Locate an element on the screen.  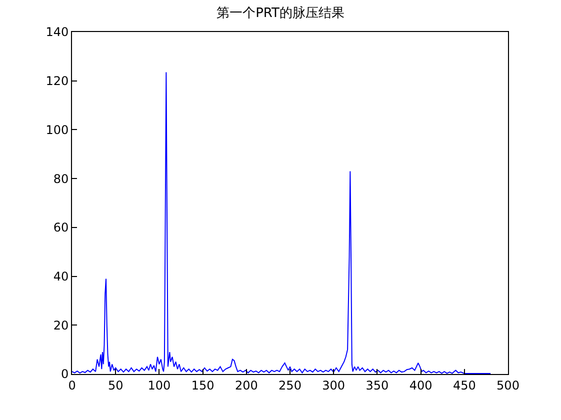
x-tick-label: 100 is located at coordinates (159, 385).